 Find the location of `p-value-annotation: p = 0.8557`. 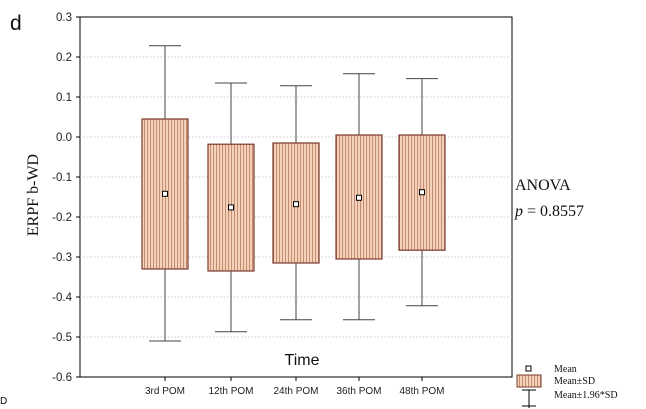

p-value-annotation: p = 0.8557 is located at coordinates (549, 211).